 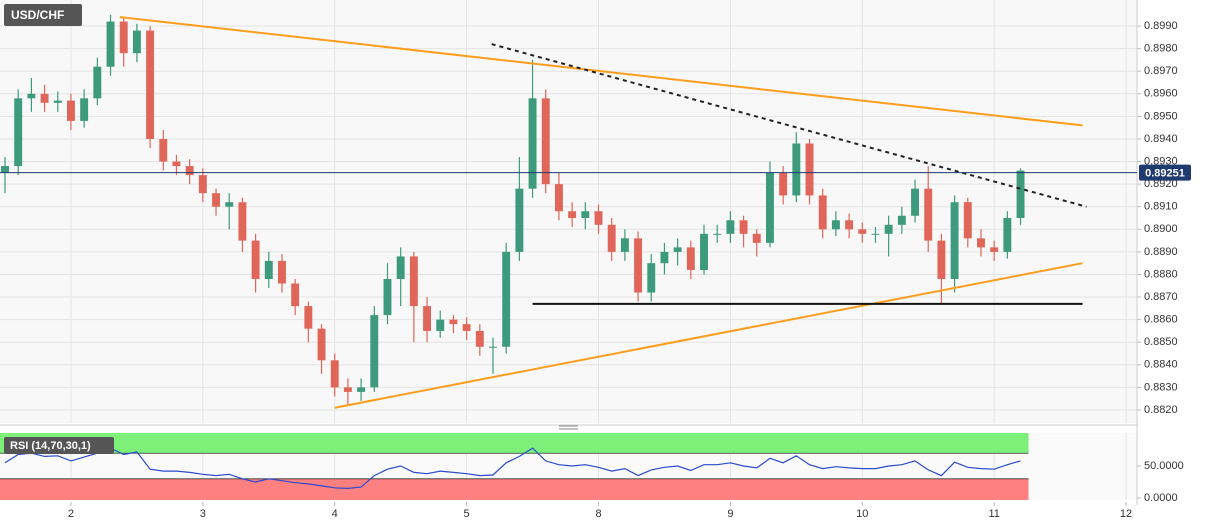 What do you see at coordinates (598, 514) in the screenshot?
I see `x-tick-label: 8` at bounding box center [598, 514].